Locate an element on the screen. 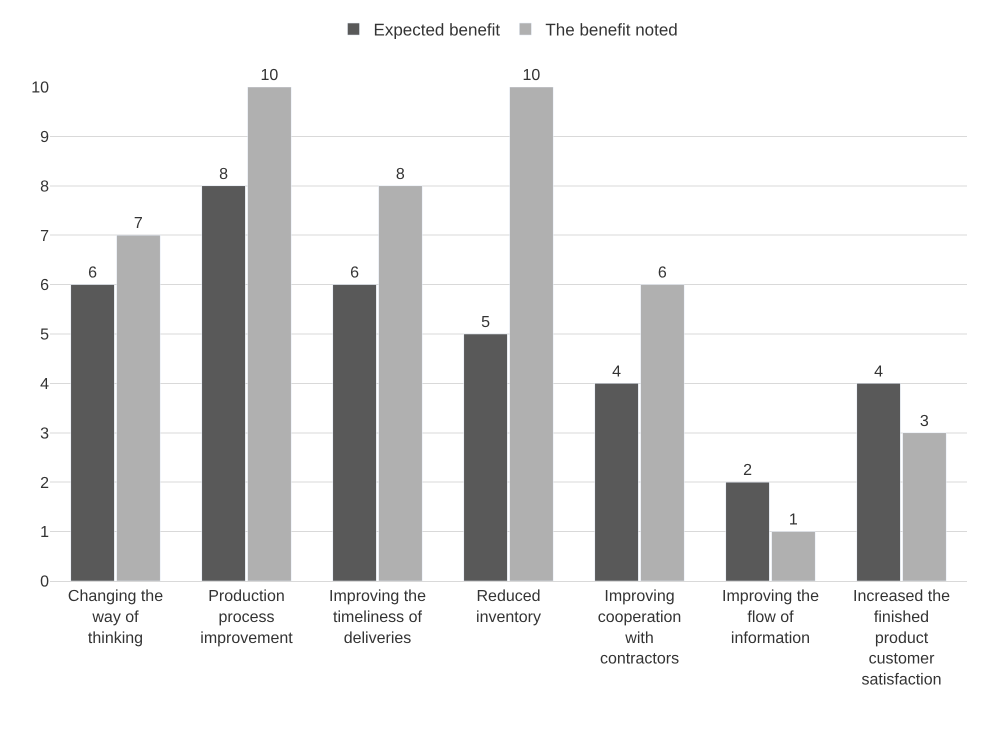 This screenshot has width=997, height=731. data-label: 3 is located at coordinates (924, 421).